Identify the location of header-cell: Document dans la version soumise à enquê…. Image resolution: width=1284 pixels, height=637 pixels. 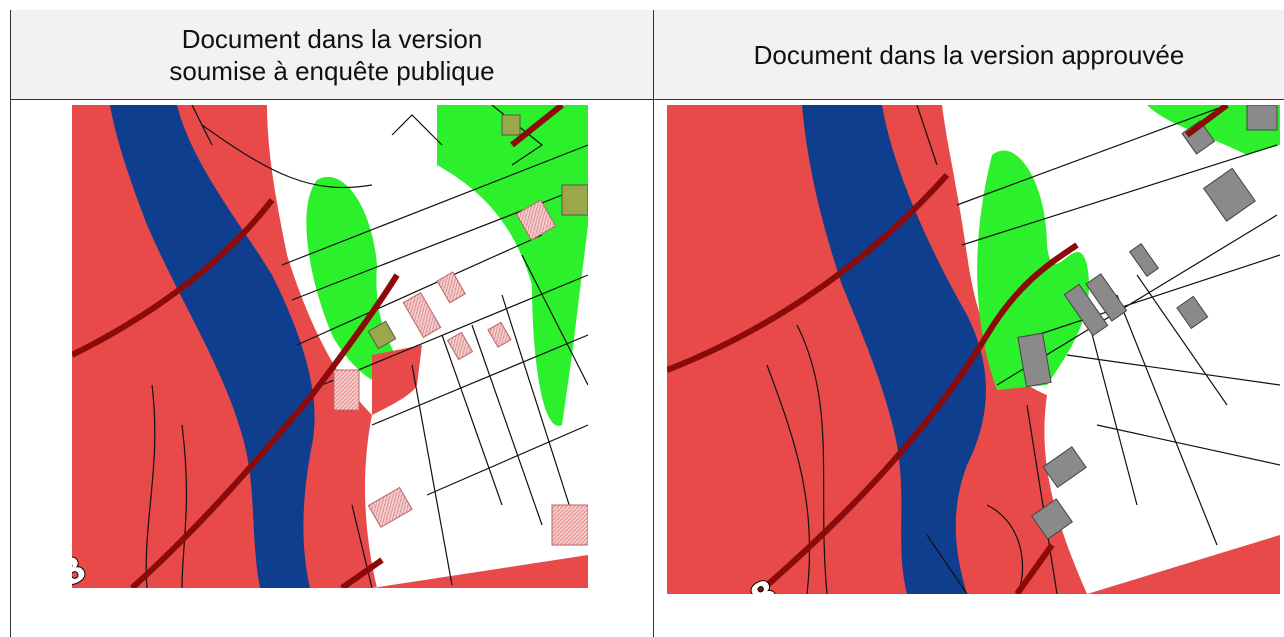
(332, 55).